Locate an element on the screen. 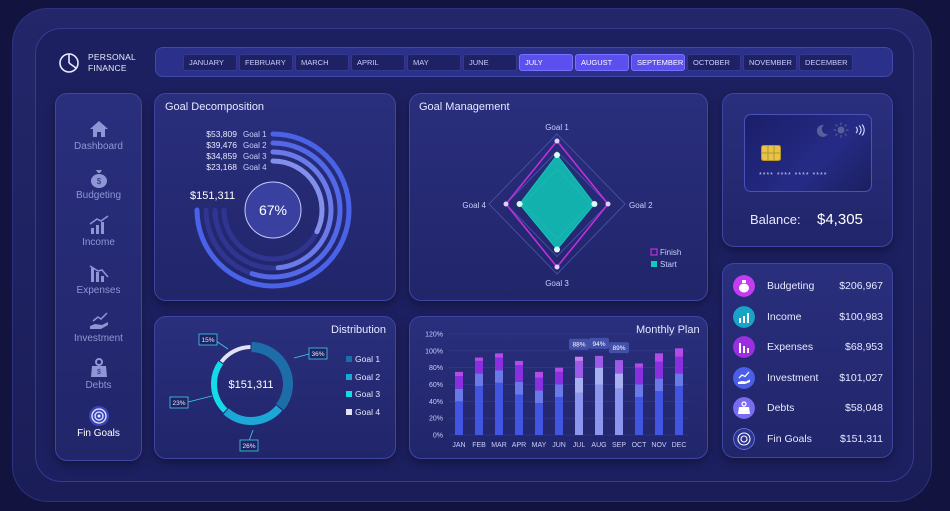  goal-3-label: Goal 3 is located at coordinates (255, 156).